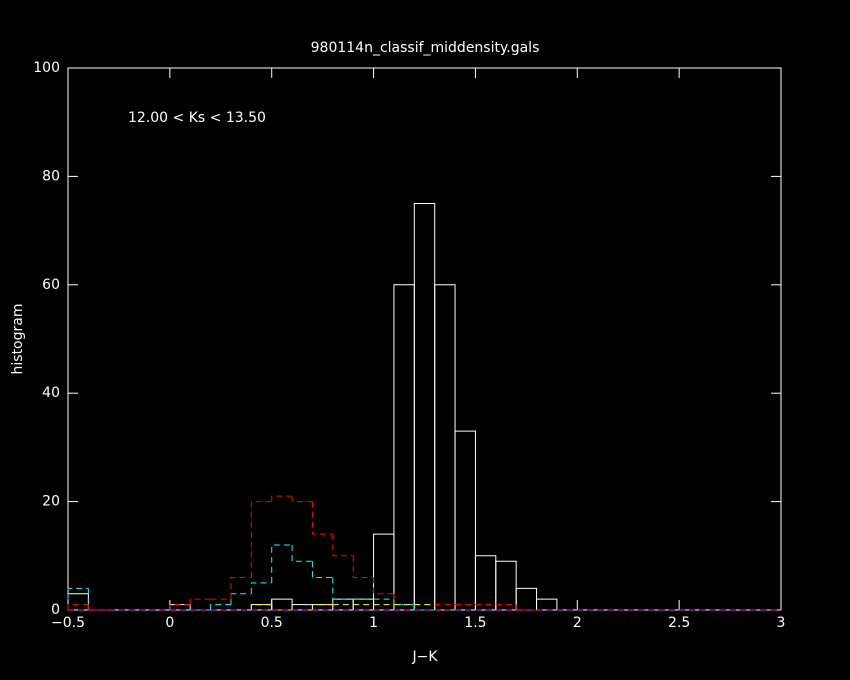 The height and width of the screenshot is (680, 850). I want to click on y-tick-label: 40, so click(51, 393).